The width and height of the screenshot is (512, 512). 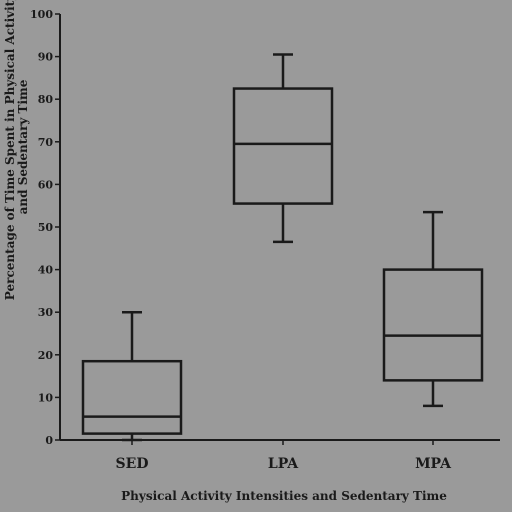 I want to click on x-tick-label: SED, so click(x=132, y=464).